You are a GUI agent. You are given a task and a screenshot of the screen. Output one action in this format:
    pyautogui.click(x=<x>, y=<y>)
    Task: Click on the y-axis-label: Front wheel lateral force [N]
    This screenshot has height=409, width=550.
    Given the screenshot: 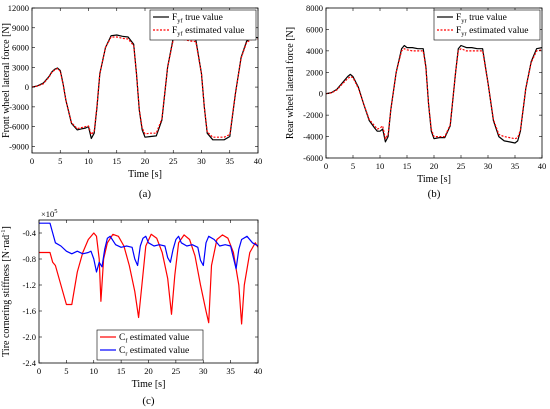 What is the action you would take?
    pyautogui.click(x=6, y=80)
    